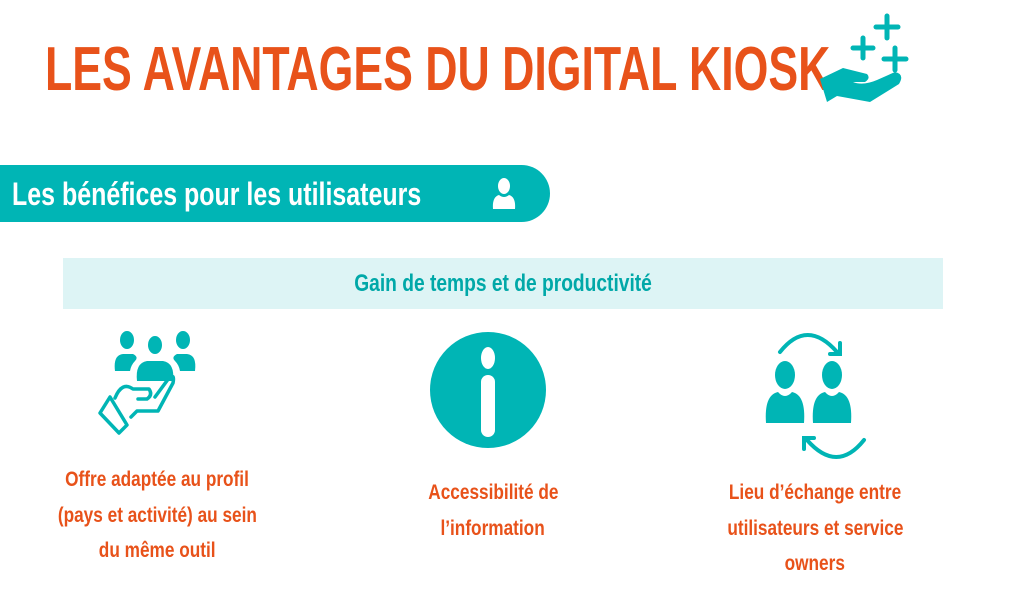 This screenshot has width=1032, height=604. I want to click on user-exchange-icon, so click(815, 396).